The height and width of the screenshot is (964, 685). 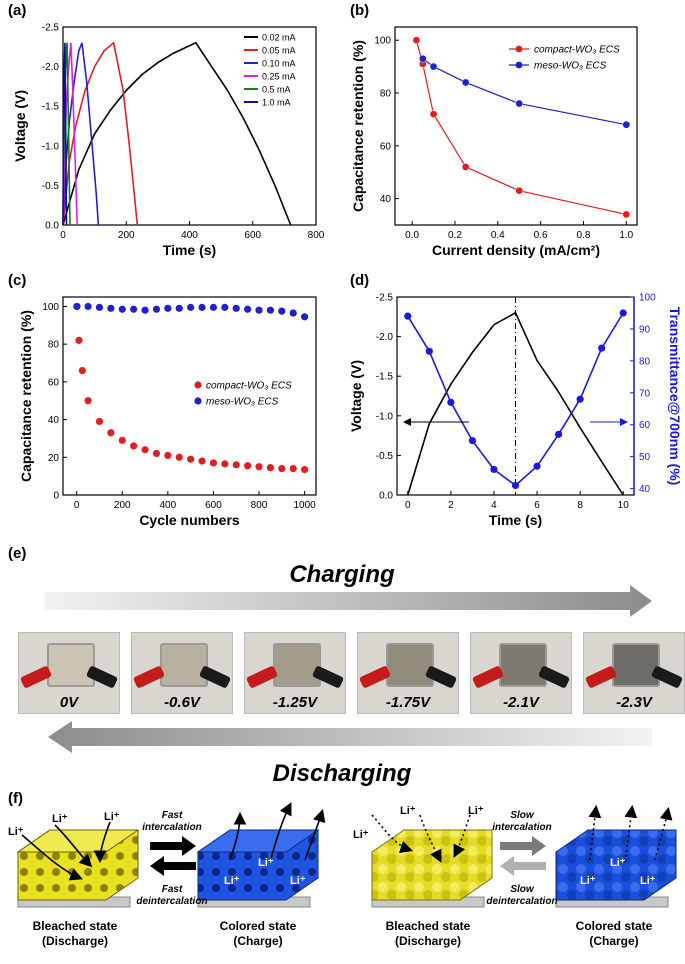 What do you see at coordinates (385, 337) in the screenshot?
I see `y-tick-label: -2.0` at bounding box center [385, 337].